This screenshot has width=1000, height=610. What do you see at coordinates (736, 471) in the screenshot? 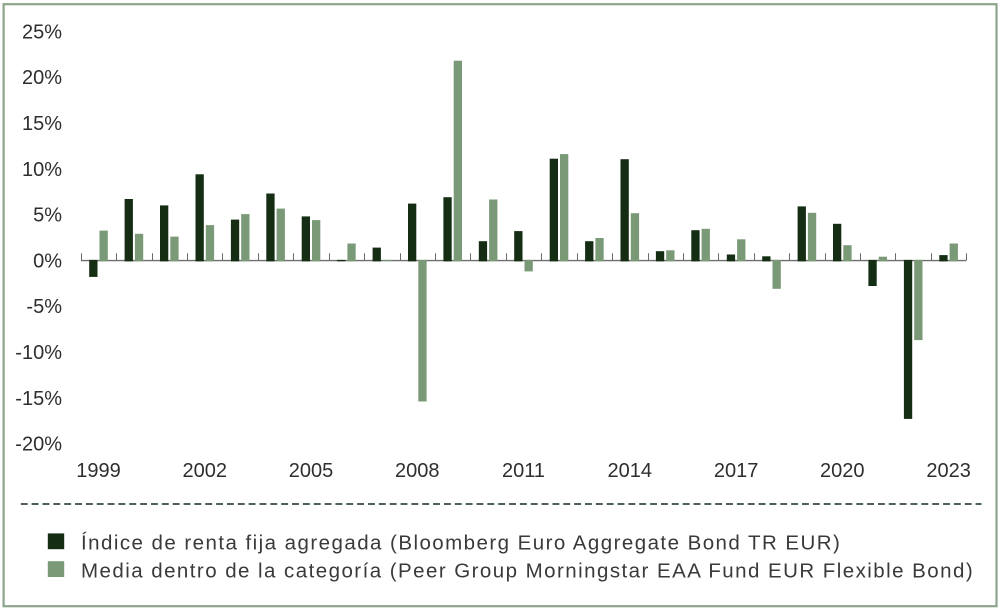
I see `svg-text: 2017` at bounding box center [736, 471].